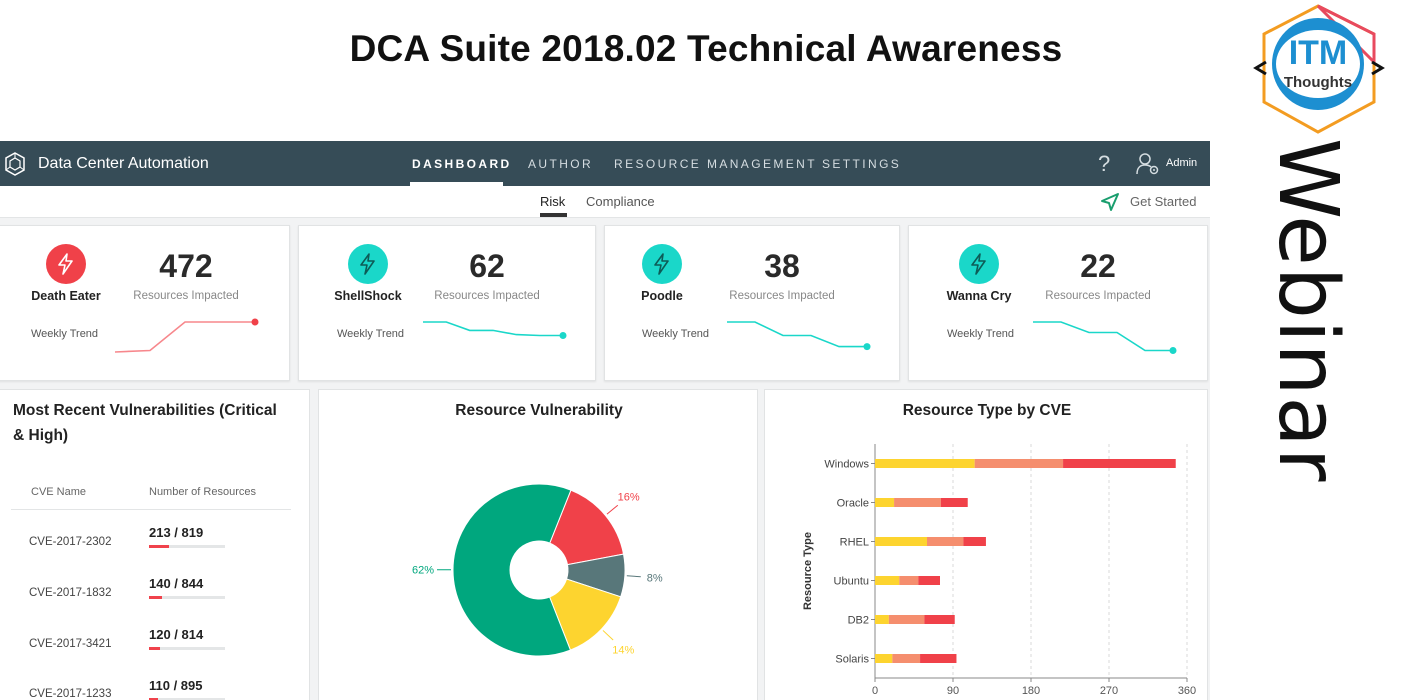  Describe the element at coordinates (862, 164) in the screenshot. I see `nav-settings: SETTINGS` at that location.